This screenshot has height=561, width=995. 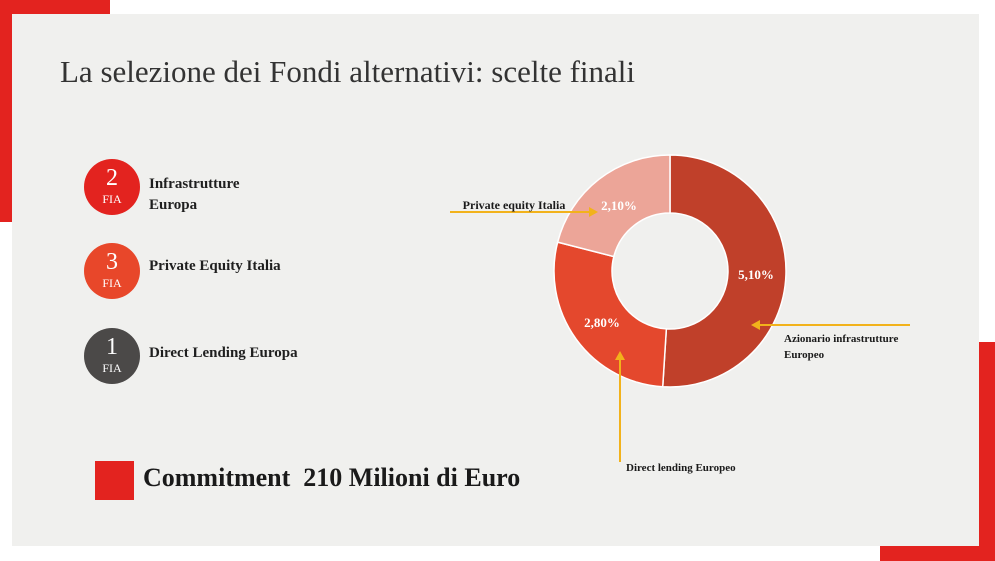 What do you see at coordinates (112, 178) in the screenshot?
I see `fund-count: 2` at bounding box center [112, 178].